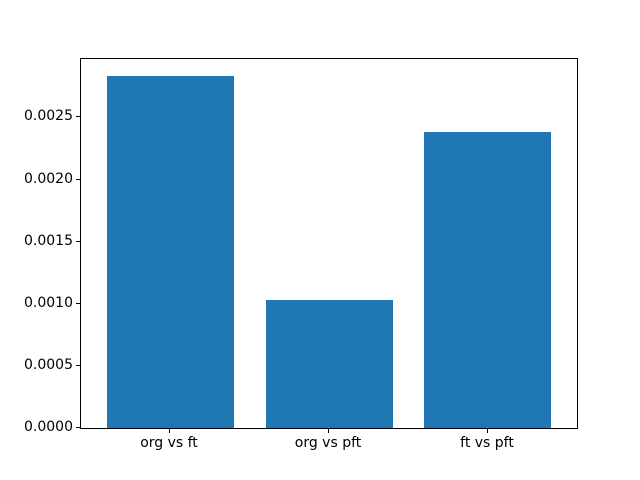 The image size is (640, 480). Describe the element at coordinates (48, 116) in the screenshot. I see `y-tick-label: 0.0025` at that location.